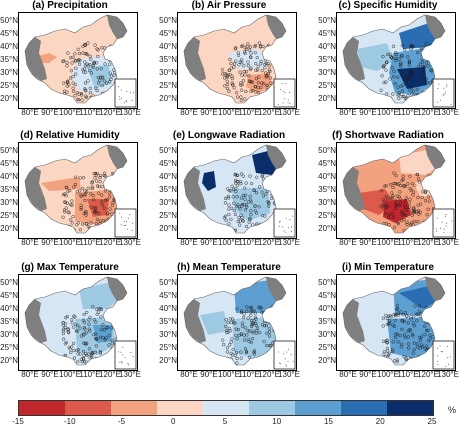  I want to click on contour-regions, so click(250, 71).